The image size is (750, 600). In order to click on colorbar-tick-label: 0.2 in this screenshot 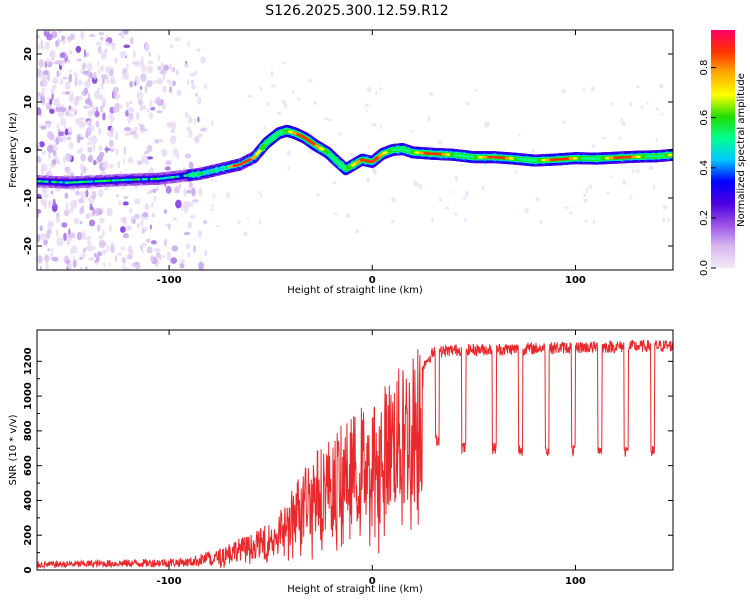, I will do `click(704, 218)`.